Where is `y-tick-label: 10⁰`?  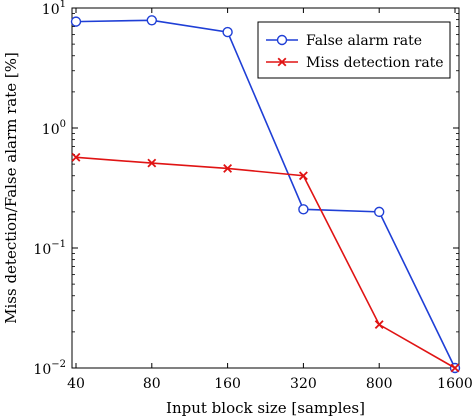 y-tick-label: 10⁰ is located at coordinates (54, 128).